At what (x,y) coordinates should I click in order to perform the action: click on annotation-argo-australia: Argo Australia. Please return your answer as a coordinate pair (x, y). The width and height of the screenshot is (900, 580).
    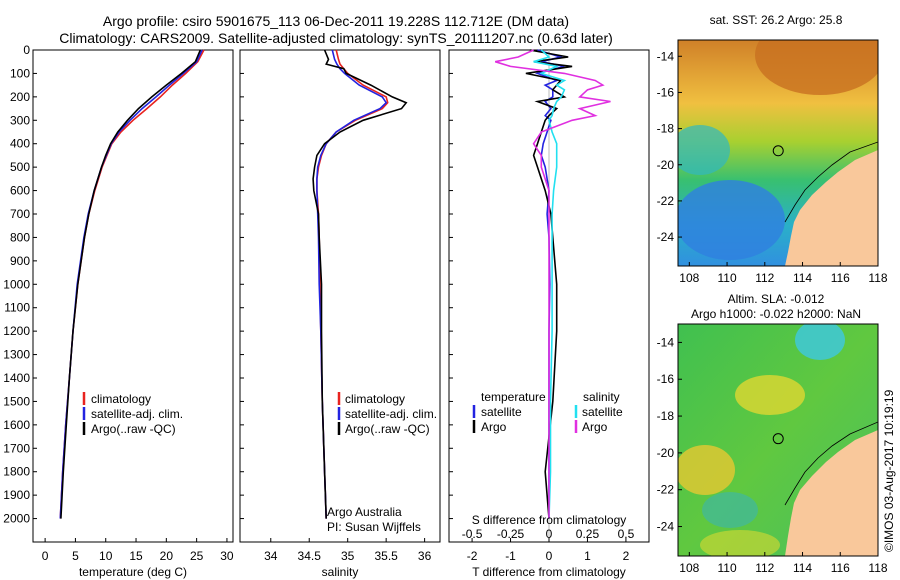
    Looking at the image, I should click on (364, 512).